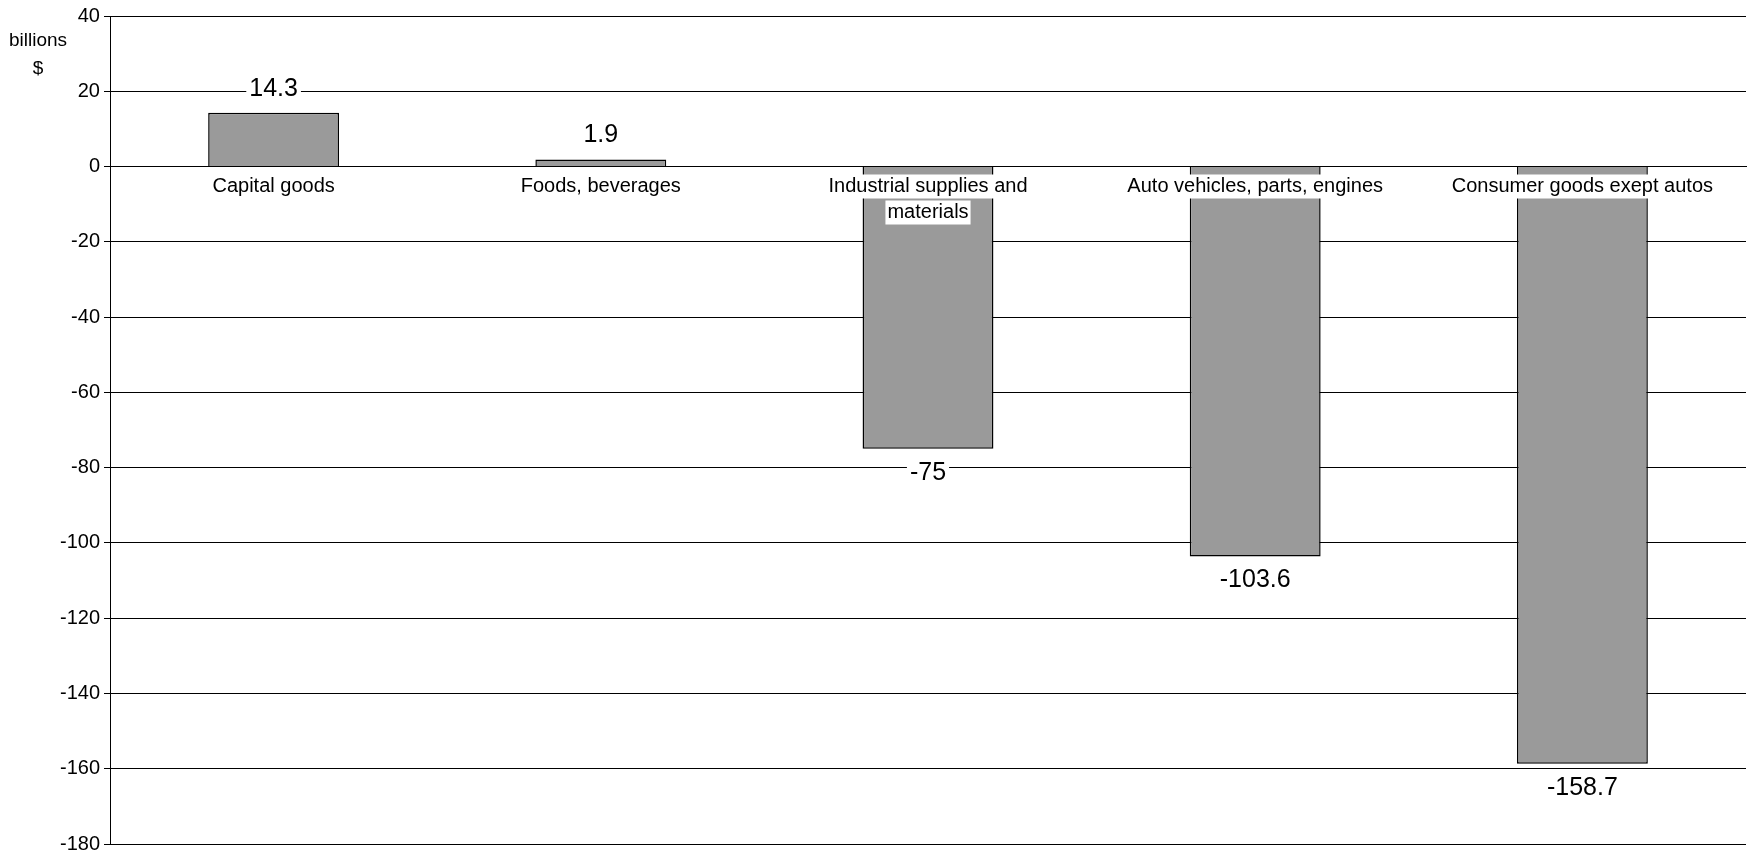 Image resolution: width=1748 pixels, height=860 pixels. I want to click on y-axis-title: billions $, so click(38, 54).